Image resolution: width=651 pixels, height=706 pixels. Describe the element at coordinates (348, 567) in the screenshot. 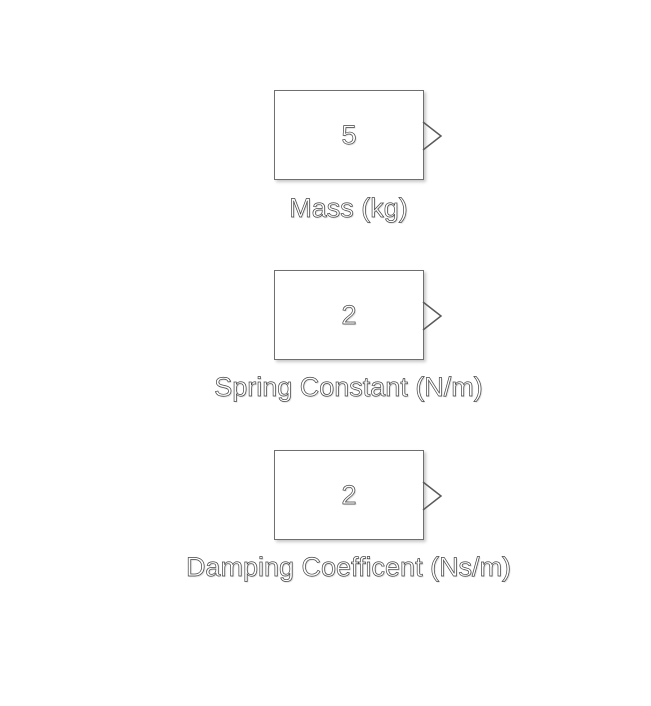

I see `damping-coefficient-label: Damping Coefficent (Ns/m)` at that location.